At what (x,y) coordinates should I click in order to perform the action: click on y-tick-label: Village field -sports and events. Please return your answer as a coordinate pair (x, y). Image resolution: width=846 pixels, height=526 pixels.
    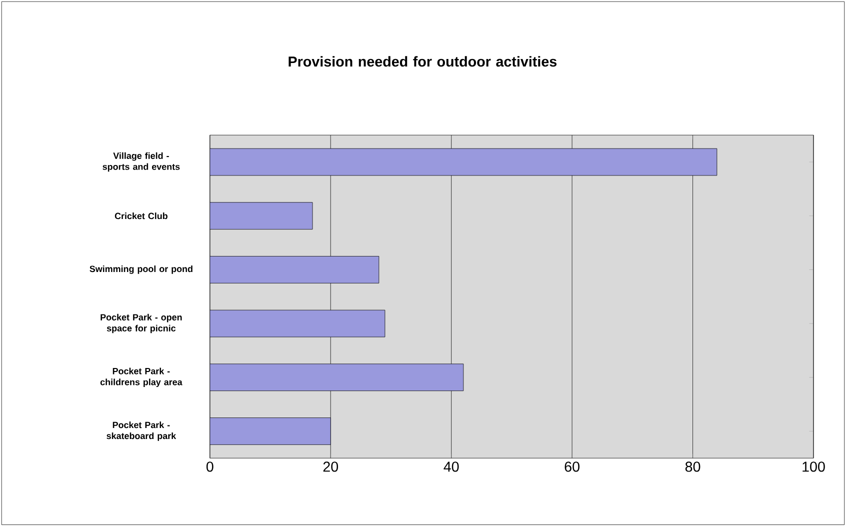
    Looking at the image, I should click on (141, 162).